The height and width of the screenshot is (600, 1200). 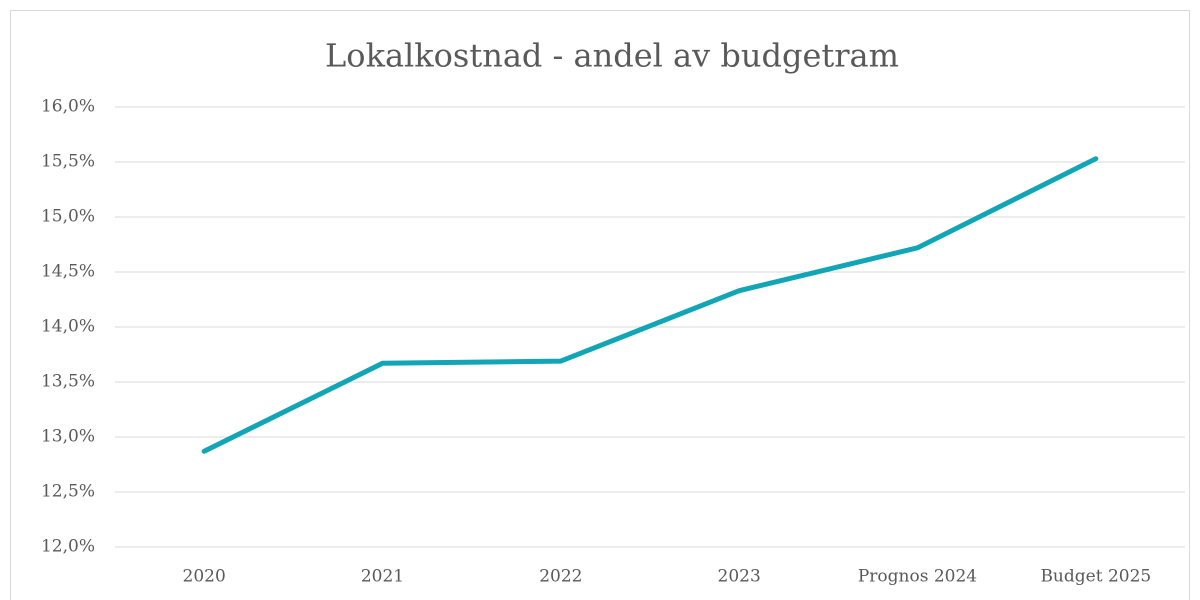 I want to click on y-tick-label: 12,0%, so click(x=68, y=547).